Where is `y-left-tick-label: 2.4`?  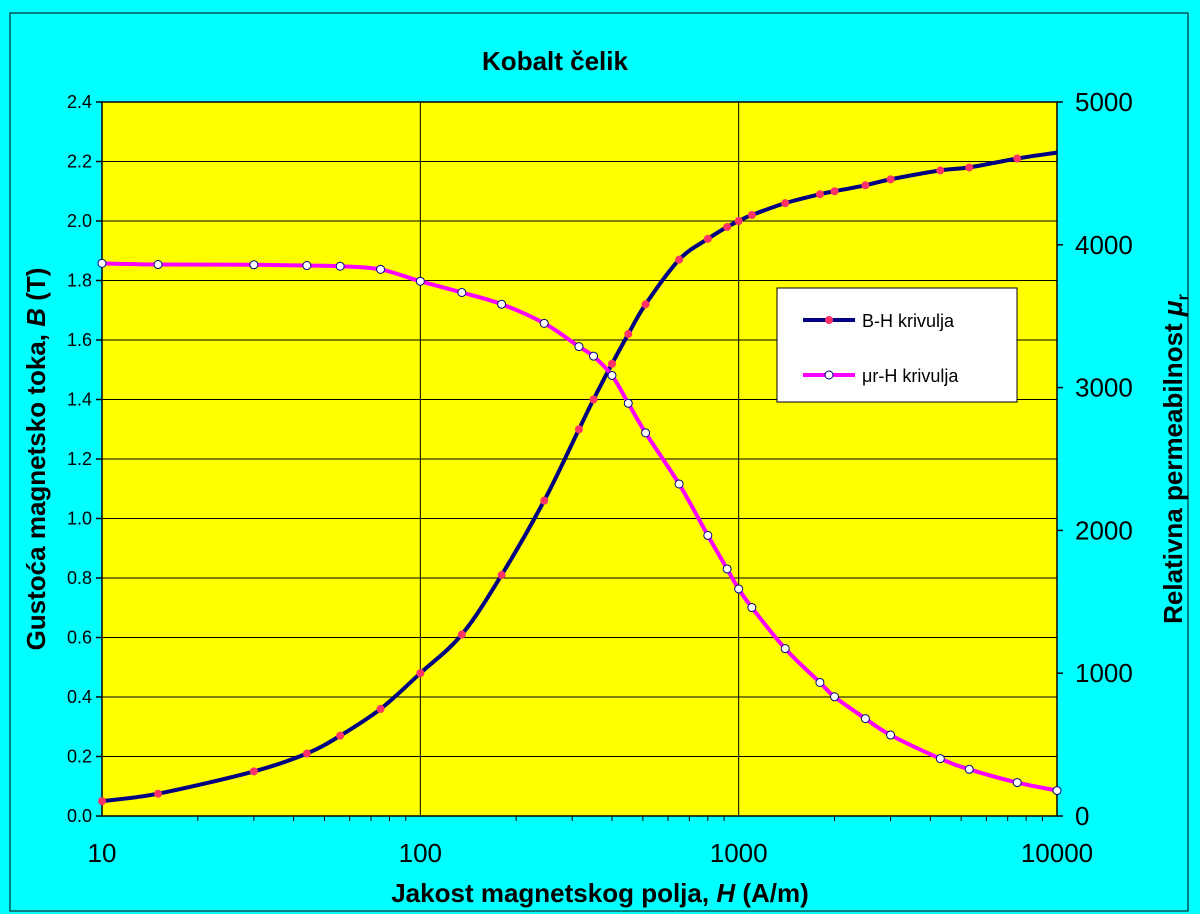 y-left-tick-label: 2.4 is located at coordinates (79, 102).